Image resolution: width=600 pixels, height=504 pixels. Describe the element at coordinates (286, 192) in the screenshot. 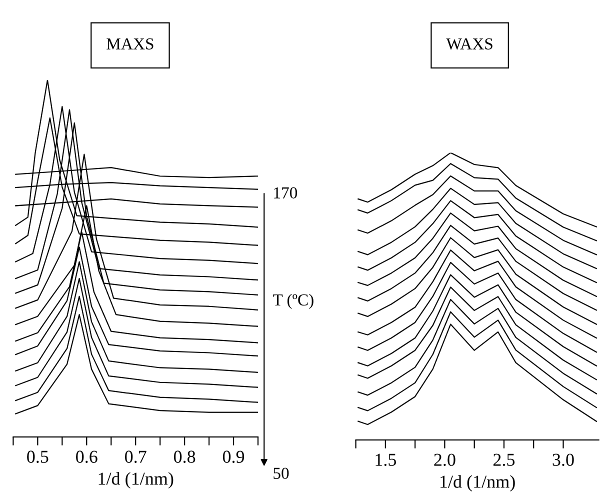

I see `text: 170` at that location.